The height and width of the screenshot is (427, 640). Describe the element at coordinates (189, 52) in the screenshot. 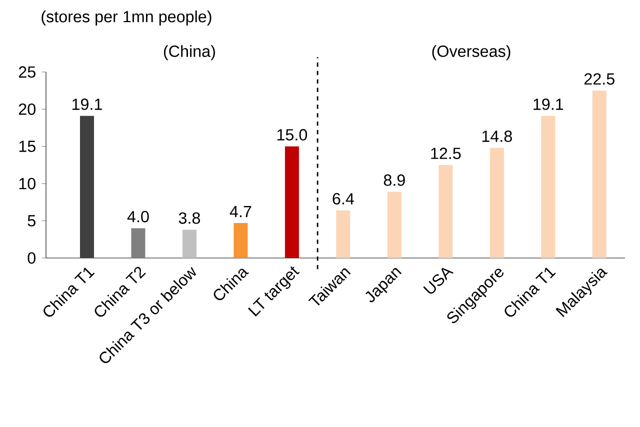

I see `text: (China)` at that location.